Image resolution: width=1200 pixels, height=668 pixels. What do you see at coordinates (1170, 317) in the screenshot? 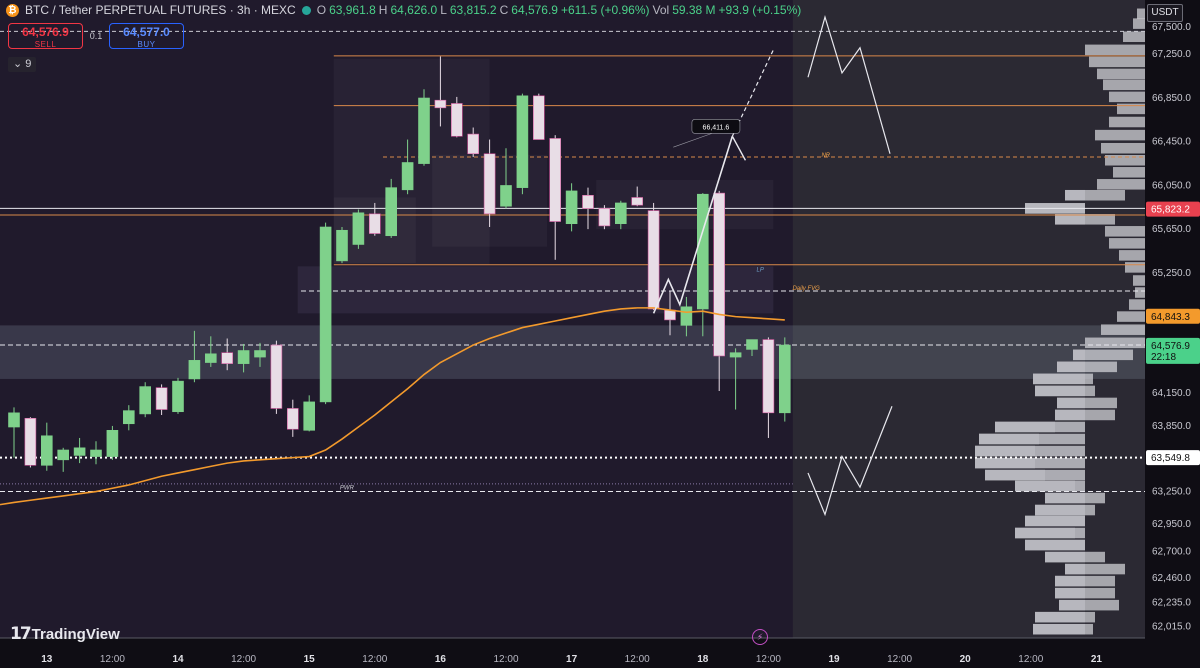
I see `price-tag-label: 64,843.3` at bounding box center [1170, 317].